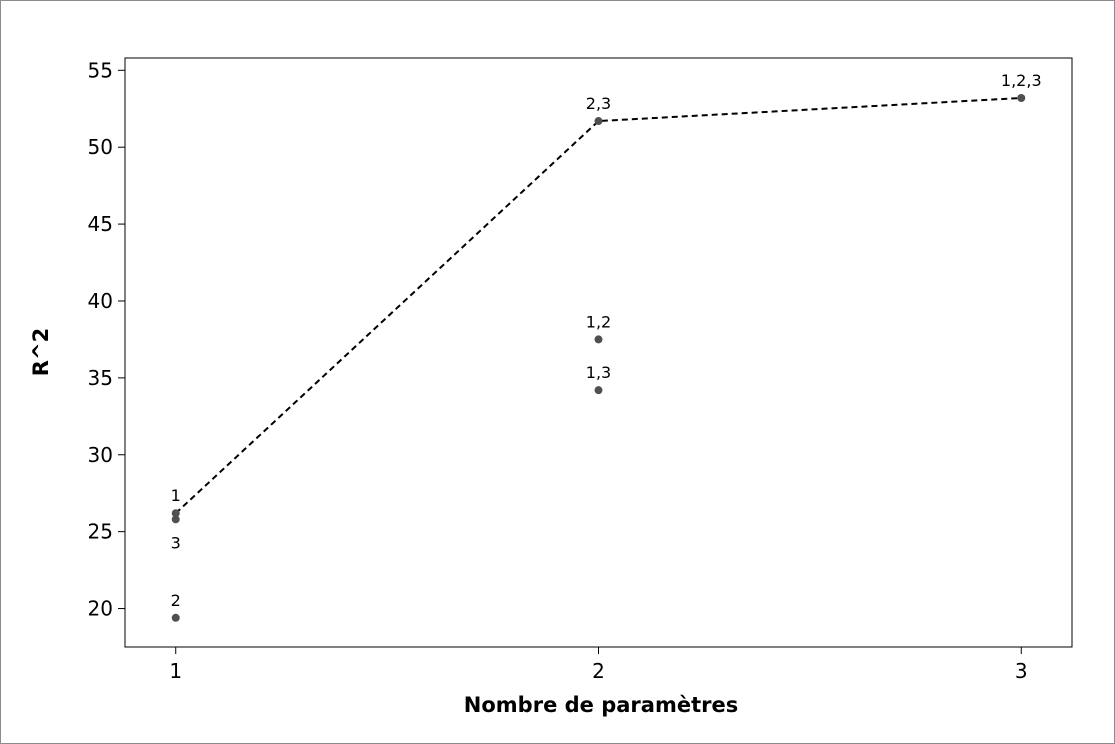  What do you see at coordinates (176, 542) in the screenshot?
I see `point-label: 3` at bounding box center [176, 542].